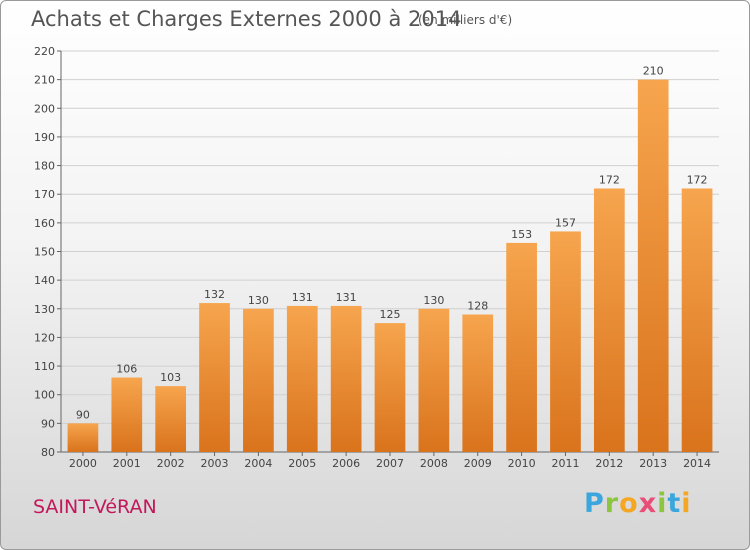 The height and width of the screenshot is (550, 750). I want to click on brand-logo: Proxiti, so click(638, 503).